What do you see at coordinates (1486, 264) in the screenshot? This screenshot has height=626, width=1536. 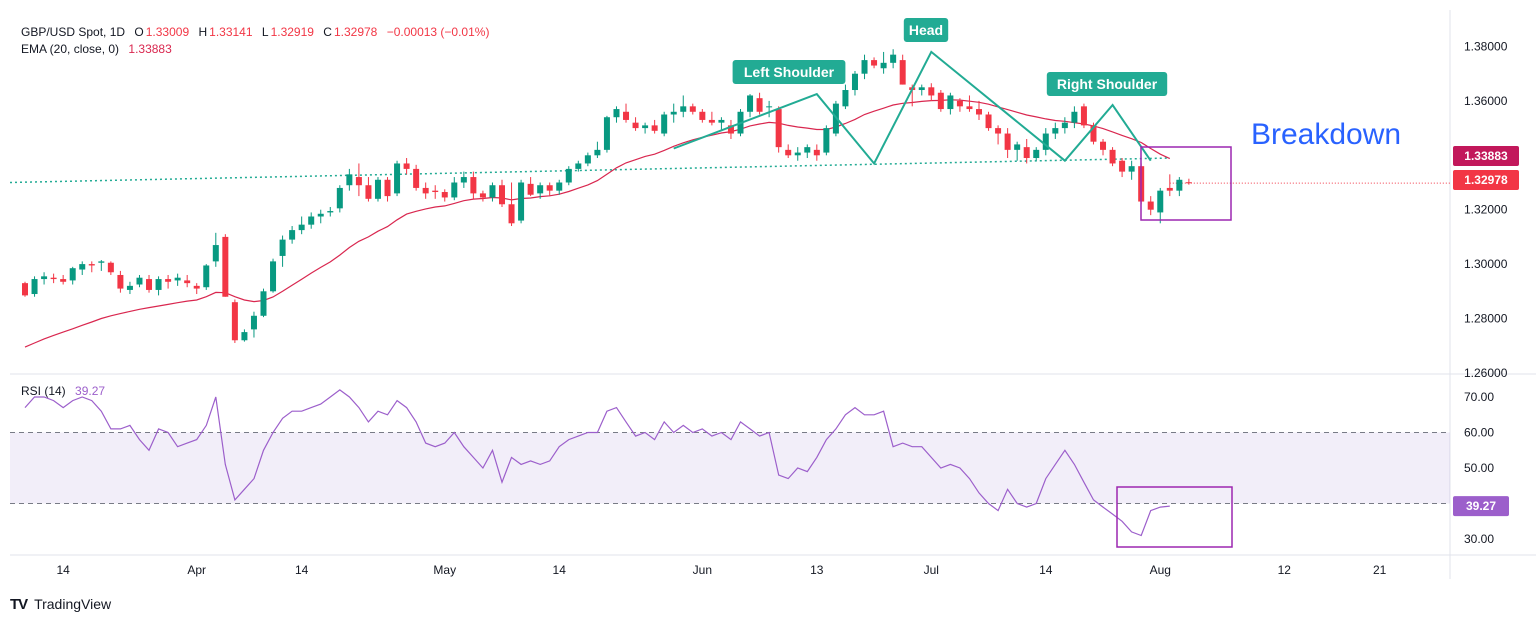 I see `price-tick-label: 1.30000` at bounding box center [1486, 264].